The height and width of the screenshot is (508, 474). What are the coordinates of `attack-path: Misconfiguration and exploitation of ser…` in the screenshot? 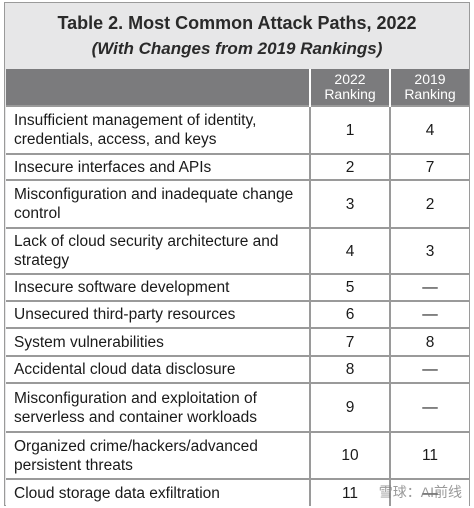 It's located at (158, 407).